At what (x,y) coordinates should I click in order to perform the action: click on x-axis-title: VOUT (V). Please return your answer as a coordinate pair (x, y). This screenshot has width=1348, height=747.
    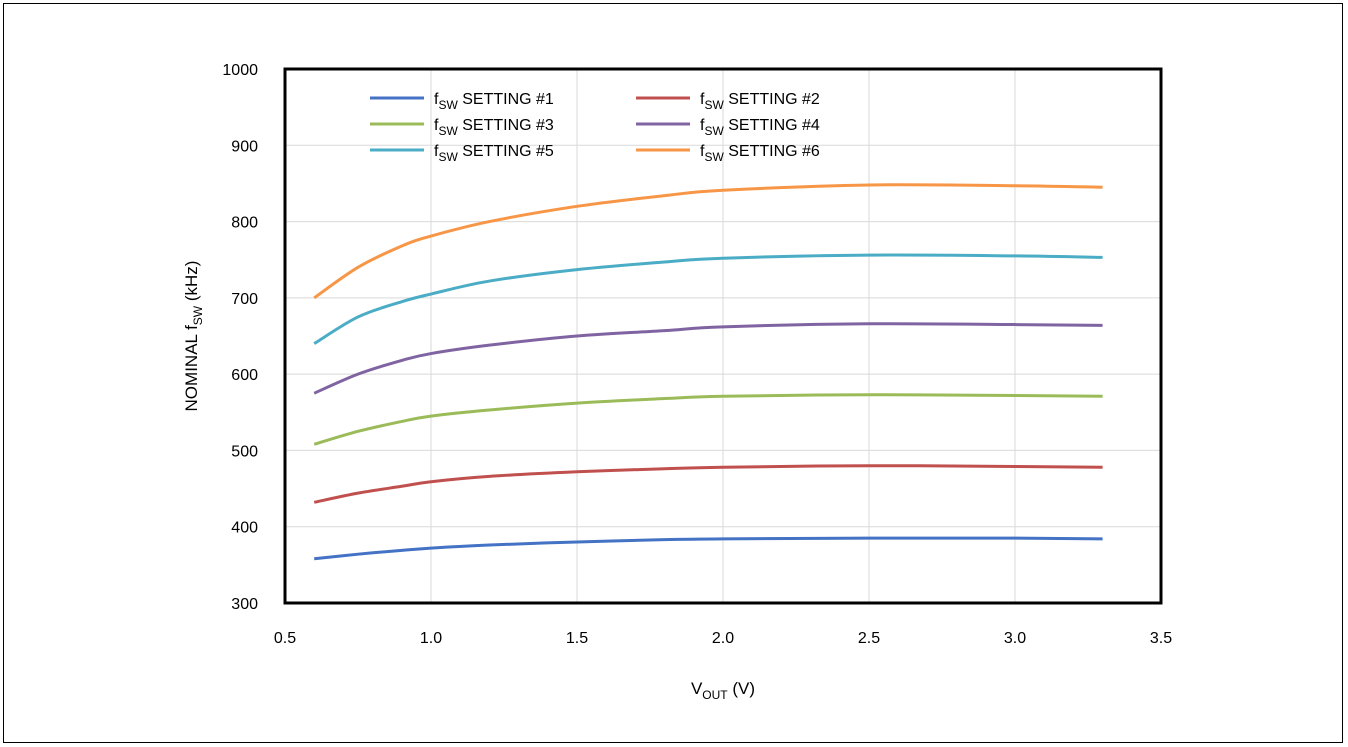
    Looking at the image, I should click on (723, 690).